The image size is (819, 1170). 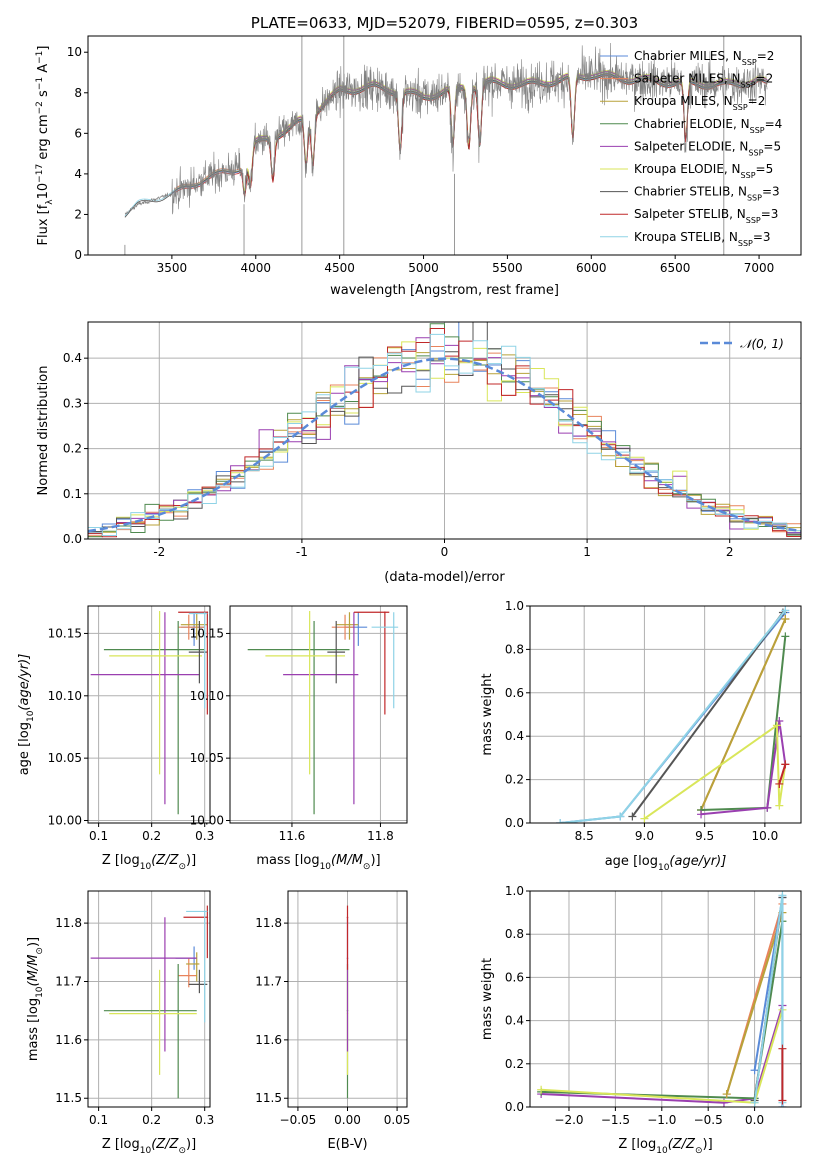 I want to click on legend-entry: Kroupa STELIB, NSSP=3, so click(x=702, y=239).